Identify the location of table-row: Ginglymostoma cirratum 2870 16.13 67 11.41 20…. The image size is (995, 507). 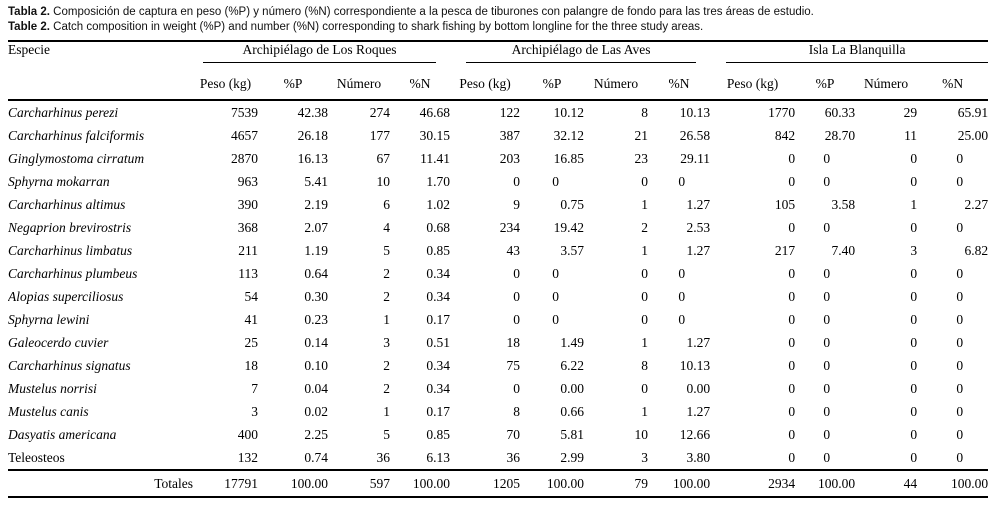
(498, 158).